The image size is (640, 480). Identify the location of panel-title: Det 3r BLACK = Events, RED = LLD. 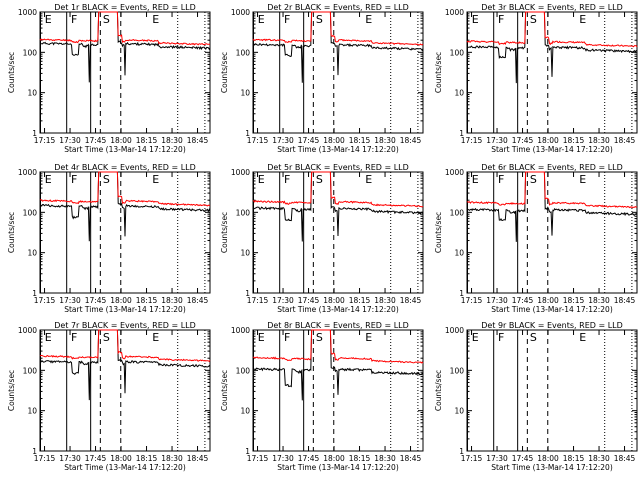
(552, 7).